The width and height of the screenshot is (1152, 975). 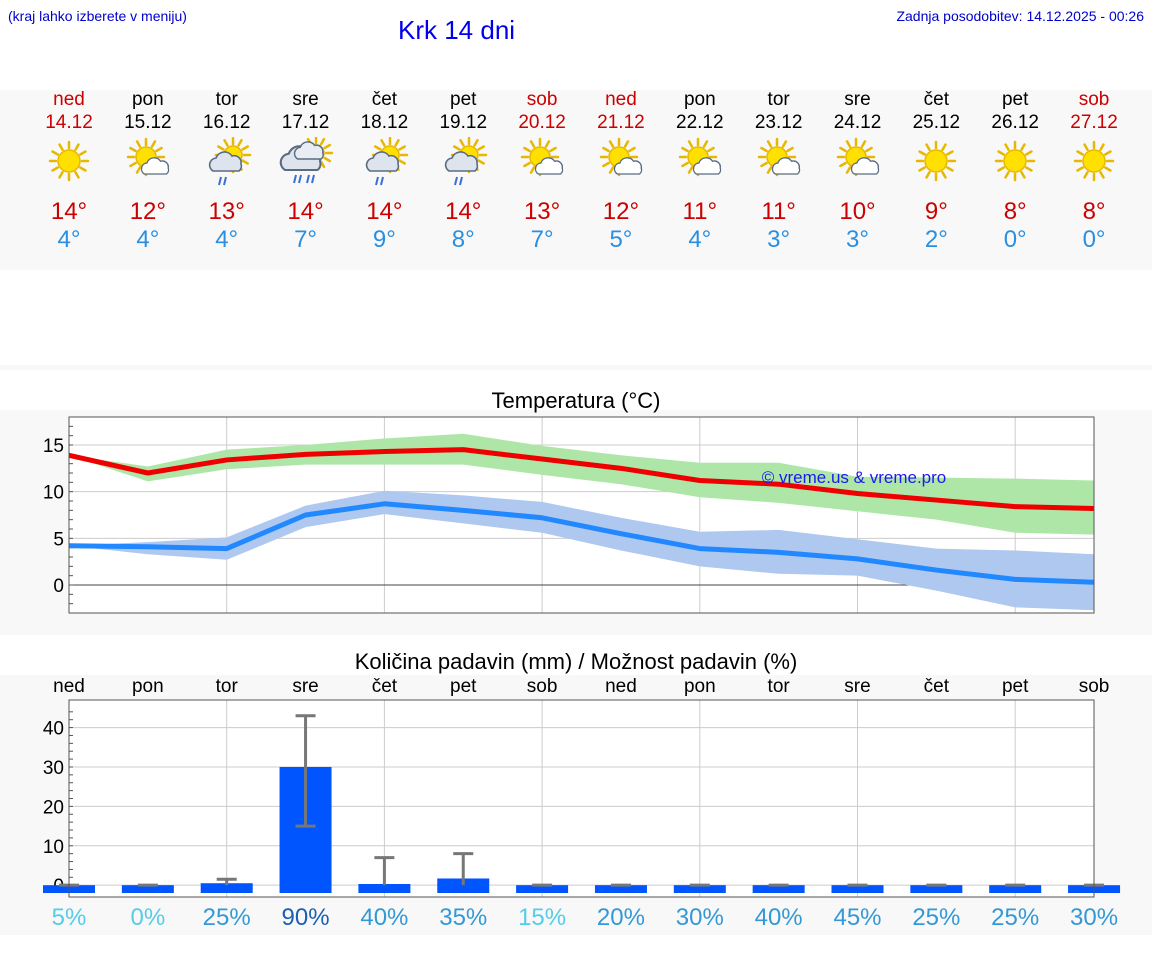 What do you see at coordinates (148, 122) in the screenshot?
I see `day-date: 15.12` at bounding box center [148, 122].